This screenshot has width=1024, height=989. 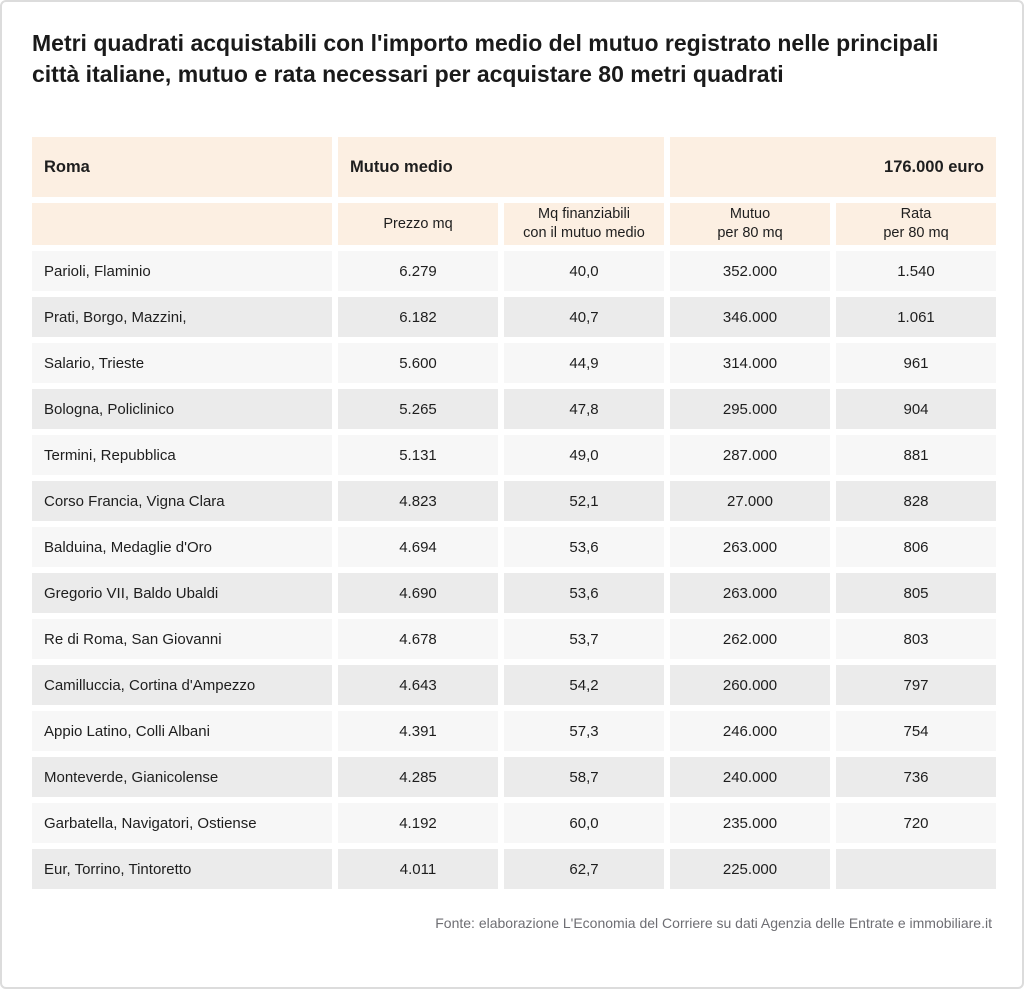 I want to click on cell-rata-80mq: 720, so click(x=916, y=823).